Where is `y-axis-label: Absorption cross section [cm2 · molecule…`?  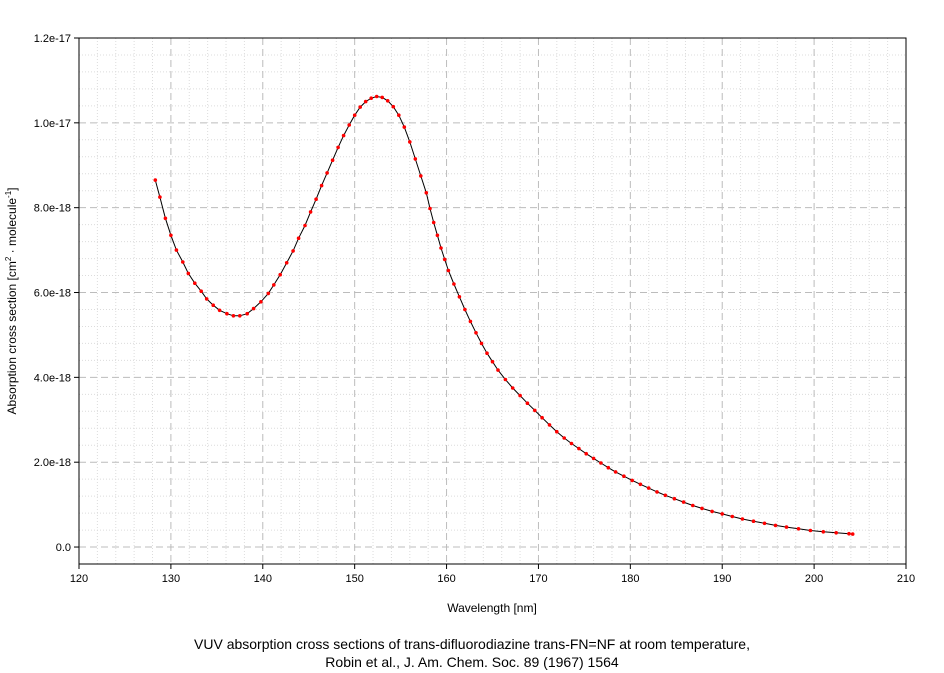 y-axis-label: Absorption cross section [cm2 · molecule… is located at coordinates (11, 300).